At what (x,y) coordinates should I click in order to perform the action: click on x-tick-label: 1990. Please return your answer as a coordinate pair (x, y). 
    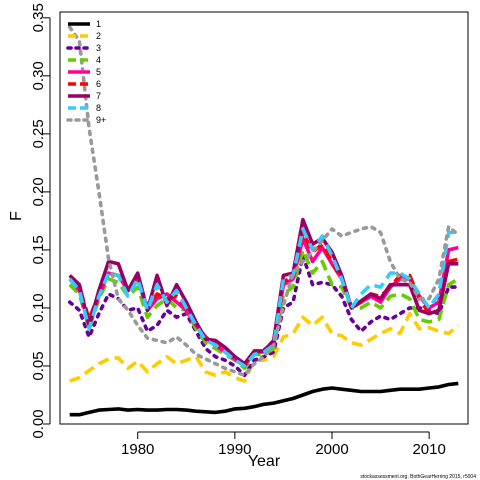
    Looking at the image, I should click on (234, 449).